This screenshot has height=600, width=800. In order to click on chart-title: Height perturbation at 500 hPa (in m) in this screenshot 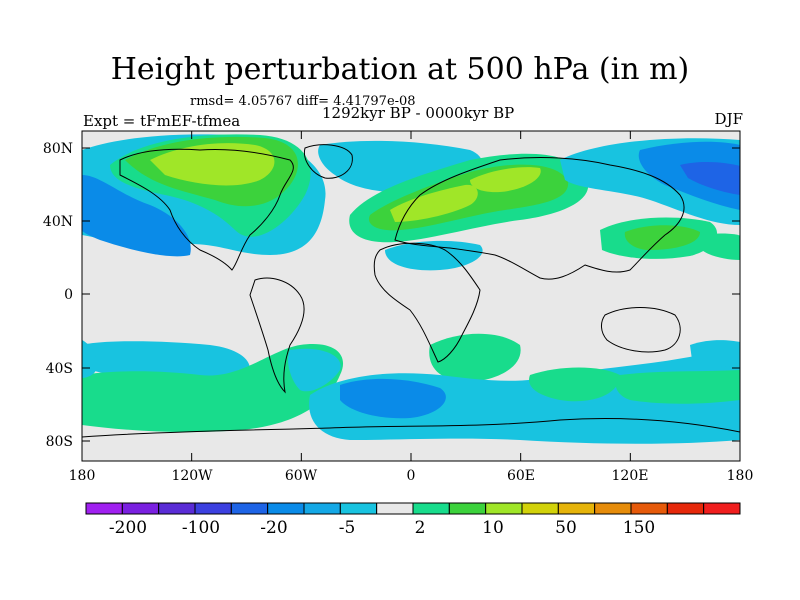, I will do `click(400, 69)`.